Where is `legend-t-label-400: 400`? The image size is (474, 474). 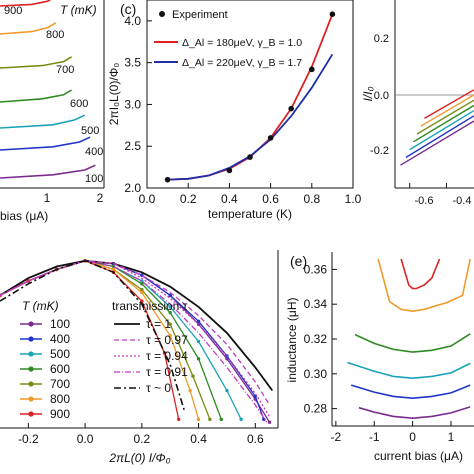
legend-t-label-400: 400 is located at coordinates (60, 339).